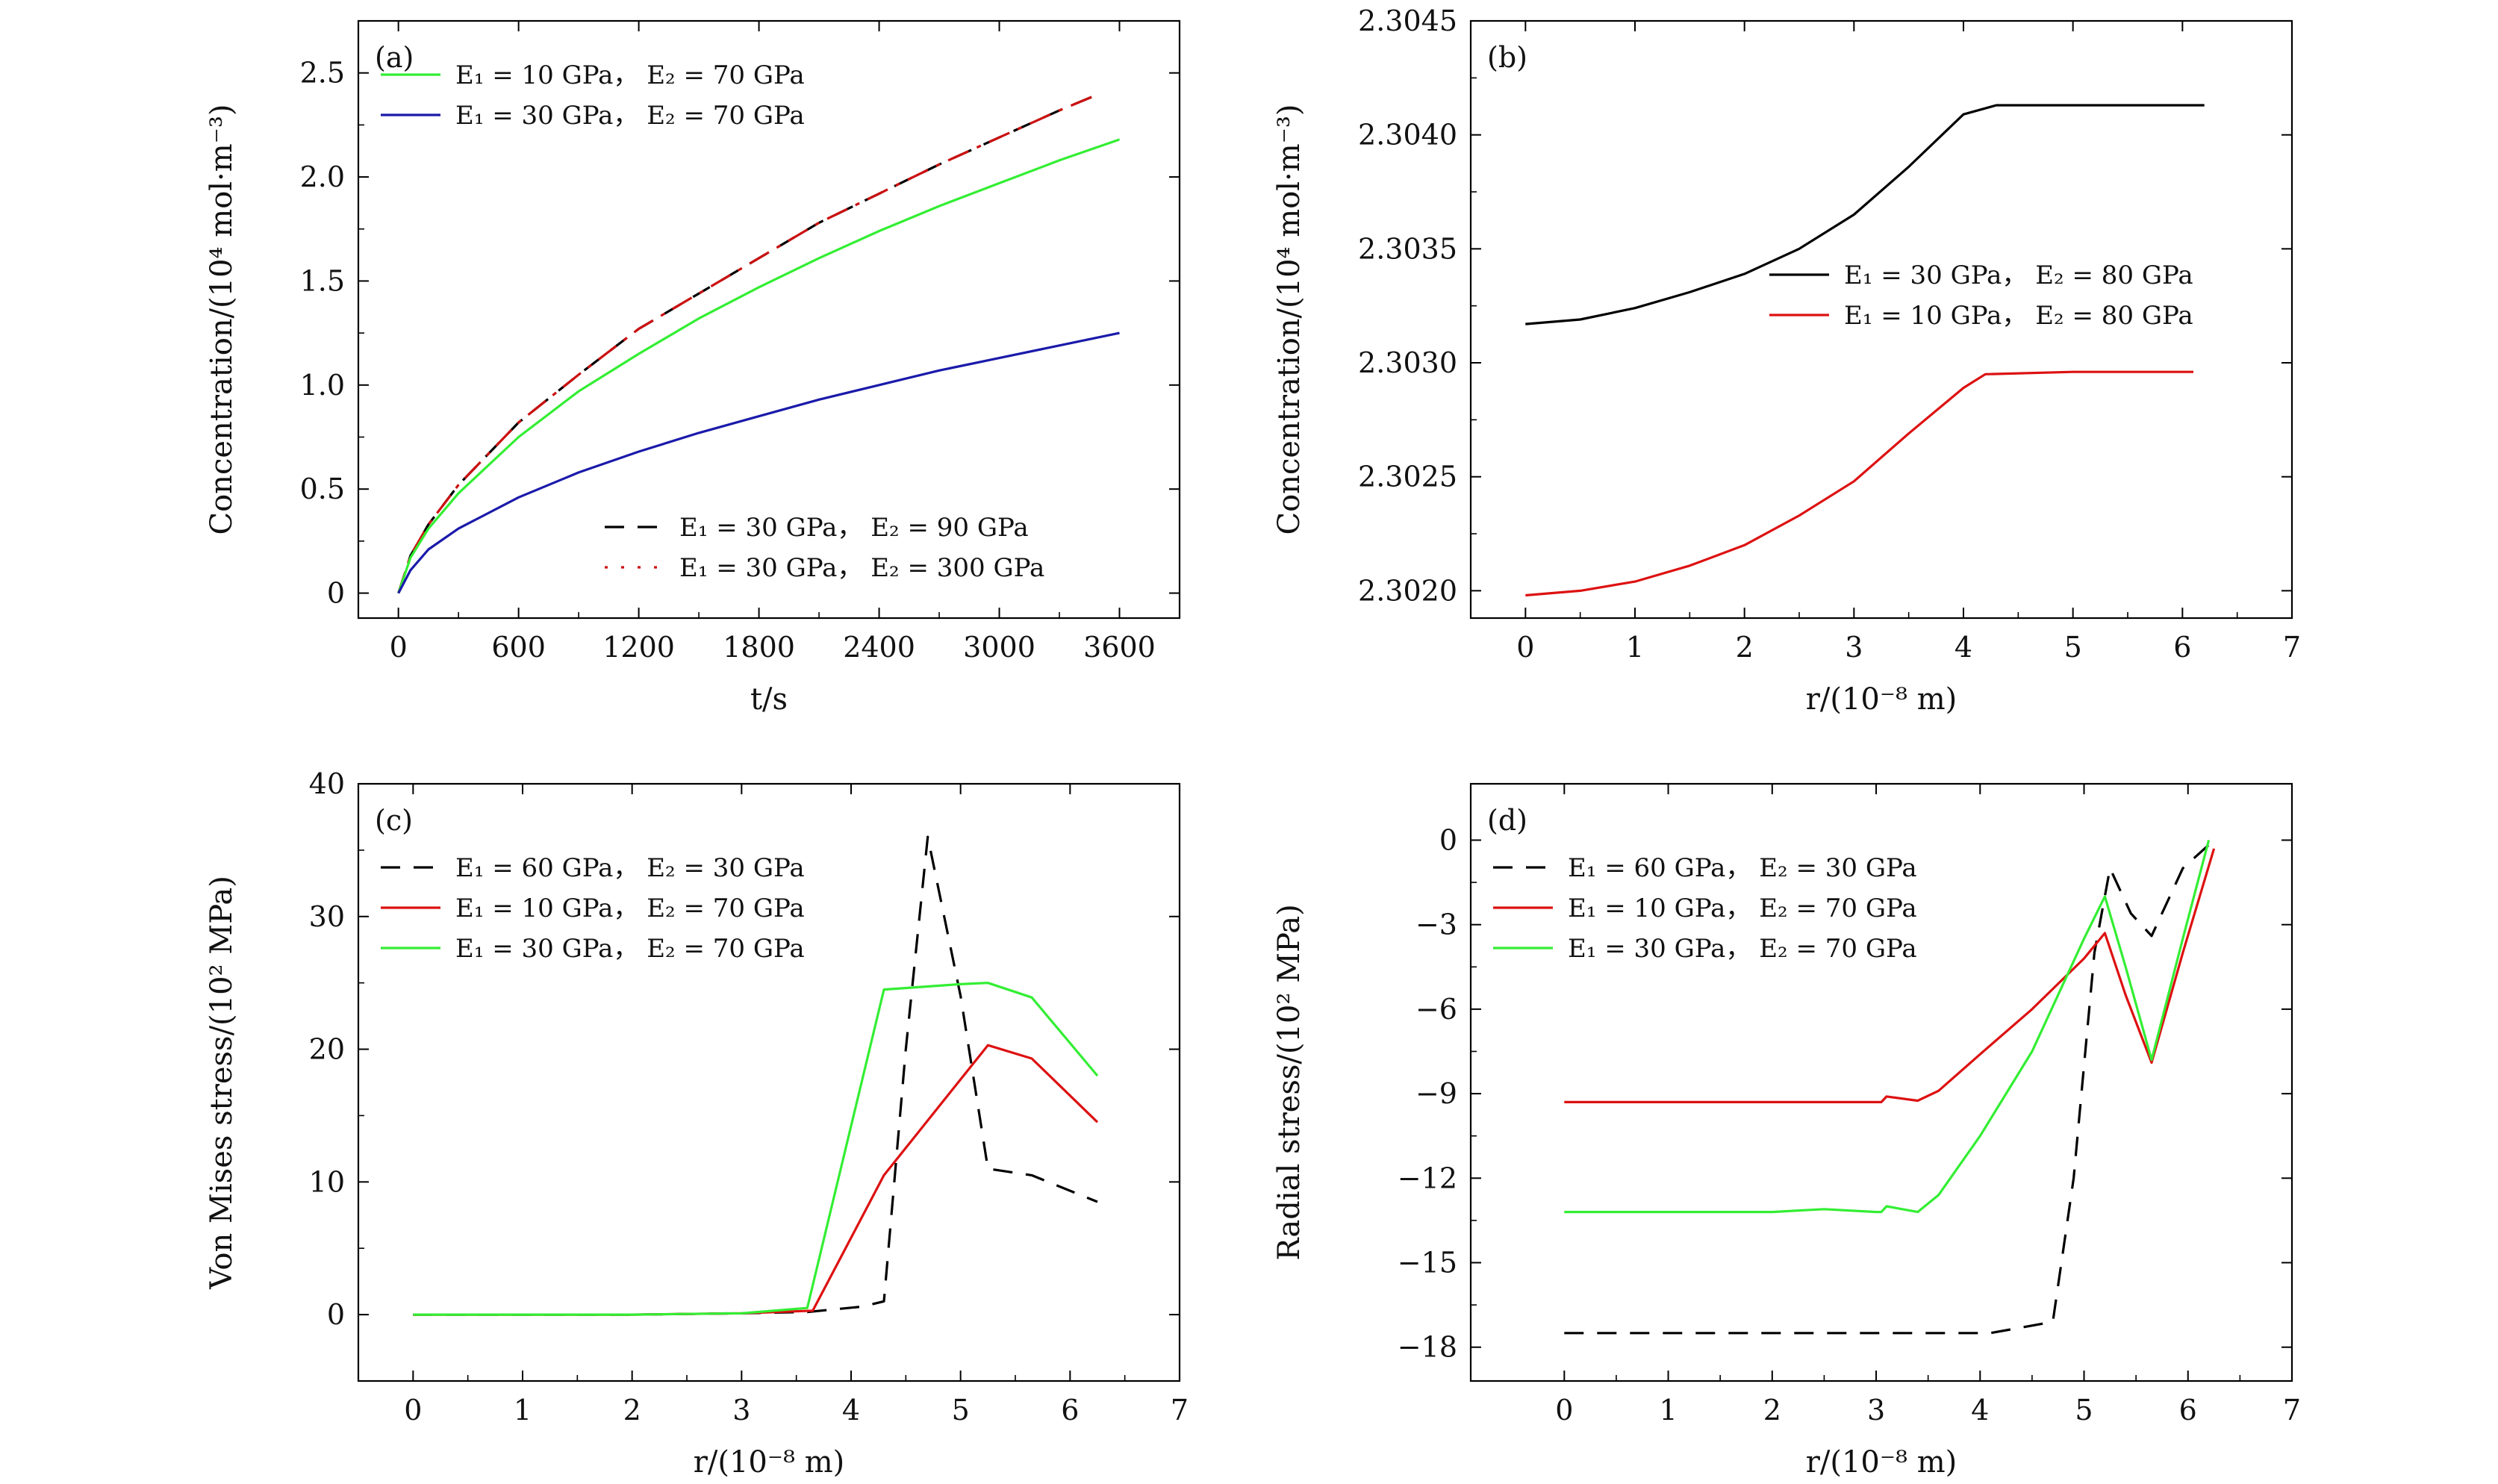  I want to click on x-axis-label: t/s, so click(769, 699).